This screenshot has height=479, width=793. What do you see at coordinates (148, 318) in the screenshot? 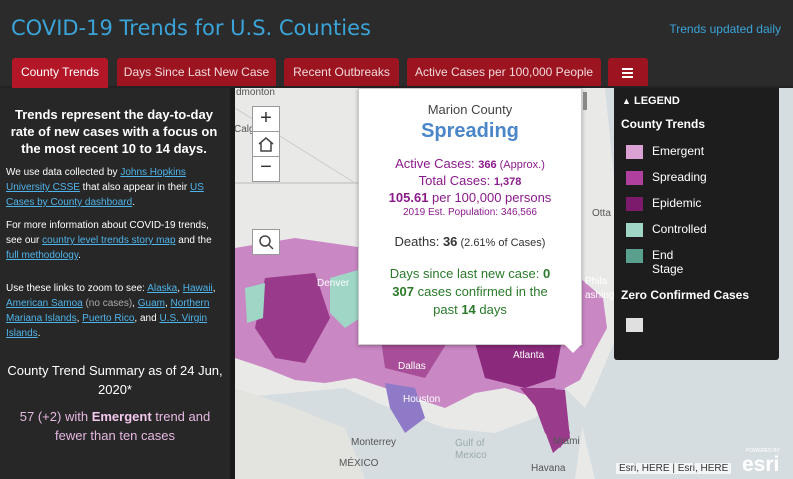
I see `text: and` at bounding box center [148, 318].